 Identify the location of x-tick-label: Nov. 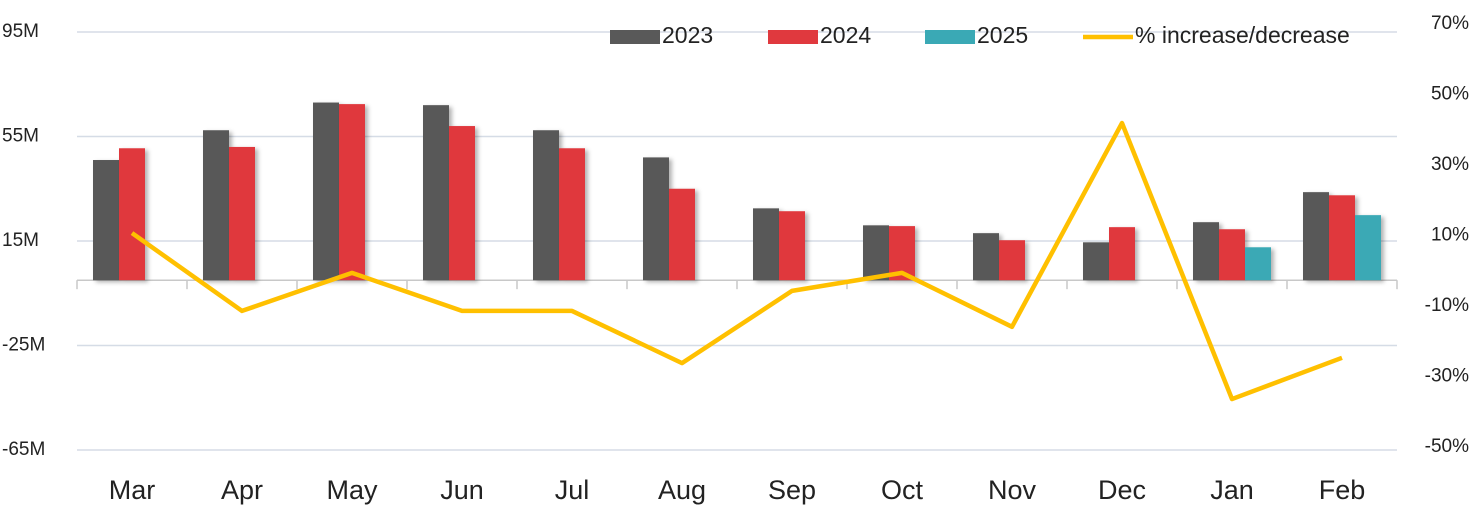
(1012, 490).